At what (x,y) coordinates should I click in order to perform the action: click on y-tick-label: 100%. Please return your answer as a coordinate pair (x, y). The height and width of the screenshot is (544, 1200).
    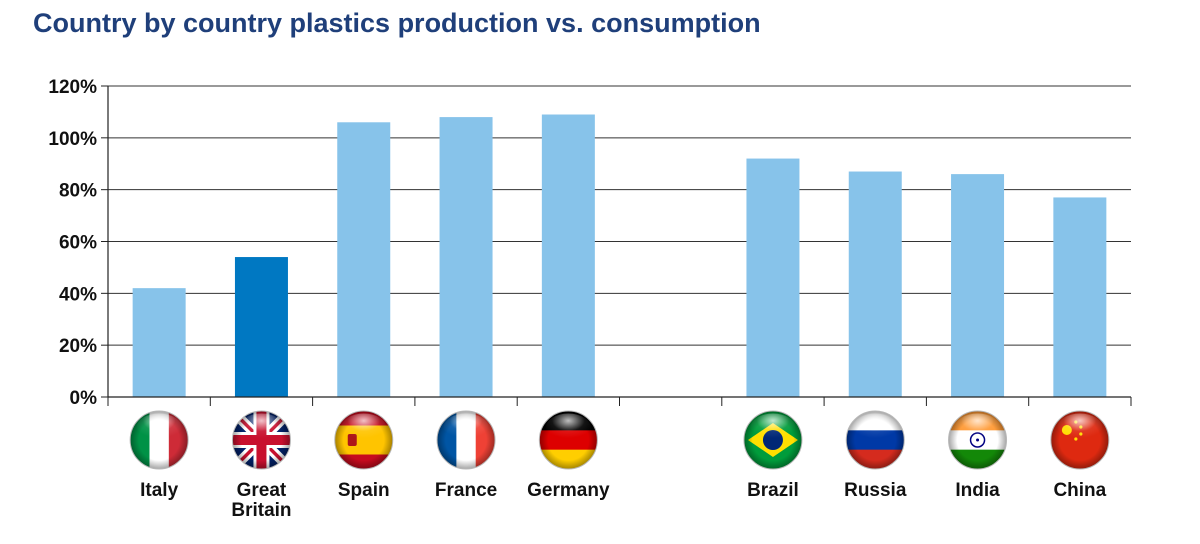
    Looking at the image, I should click on (72, 139).